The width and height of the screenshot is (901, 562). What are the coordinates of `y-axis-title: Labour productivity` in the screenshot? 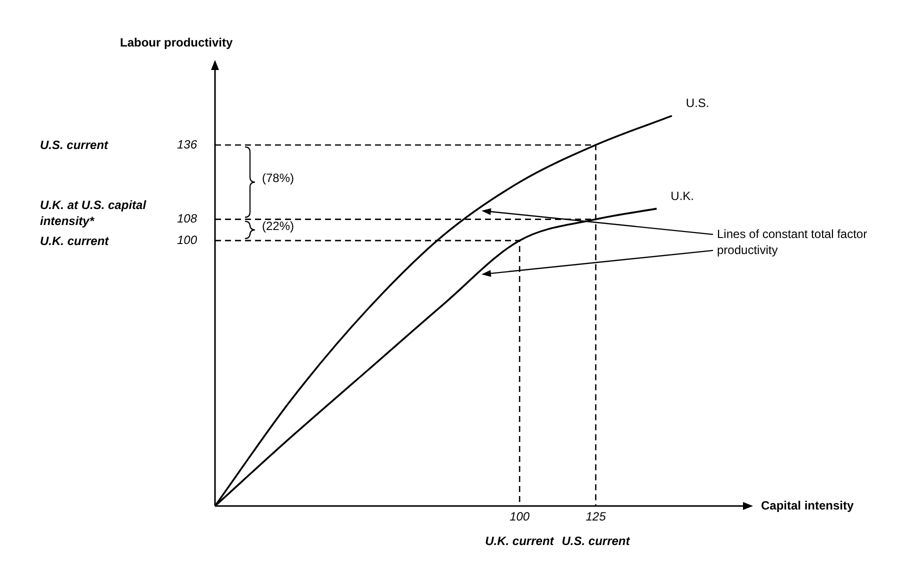 It's located at (176, 42).